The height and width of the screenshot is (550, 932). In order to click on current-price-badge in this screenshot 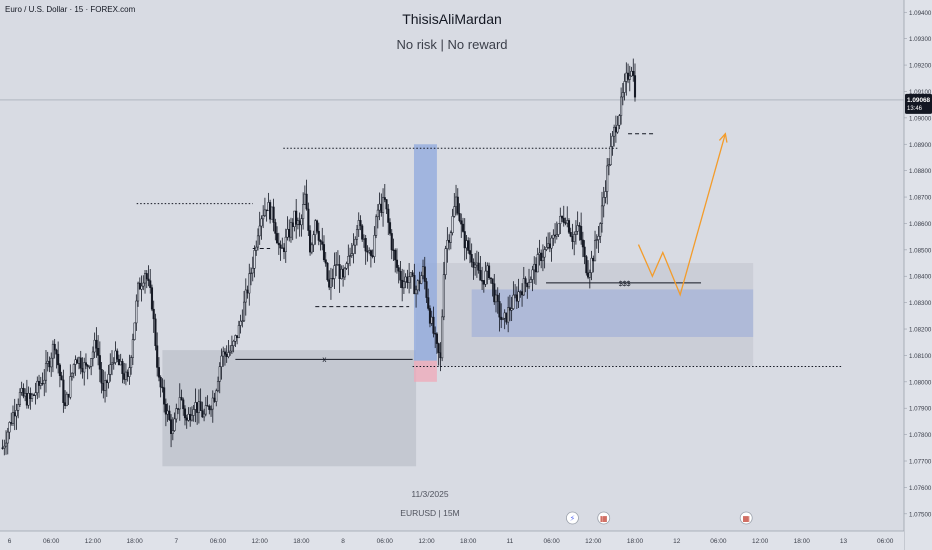, I will do `click(918, 103)`.